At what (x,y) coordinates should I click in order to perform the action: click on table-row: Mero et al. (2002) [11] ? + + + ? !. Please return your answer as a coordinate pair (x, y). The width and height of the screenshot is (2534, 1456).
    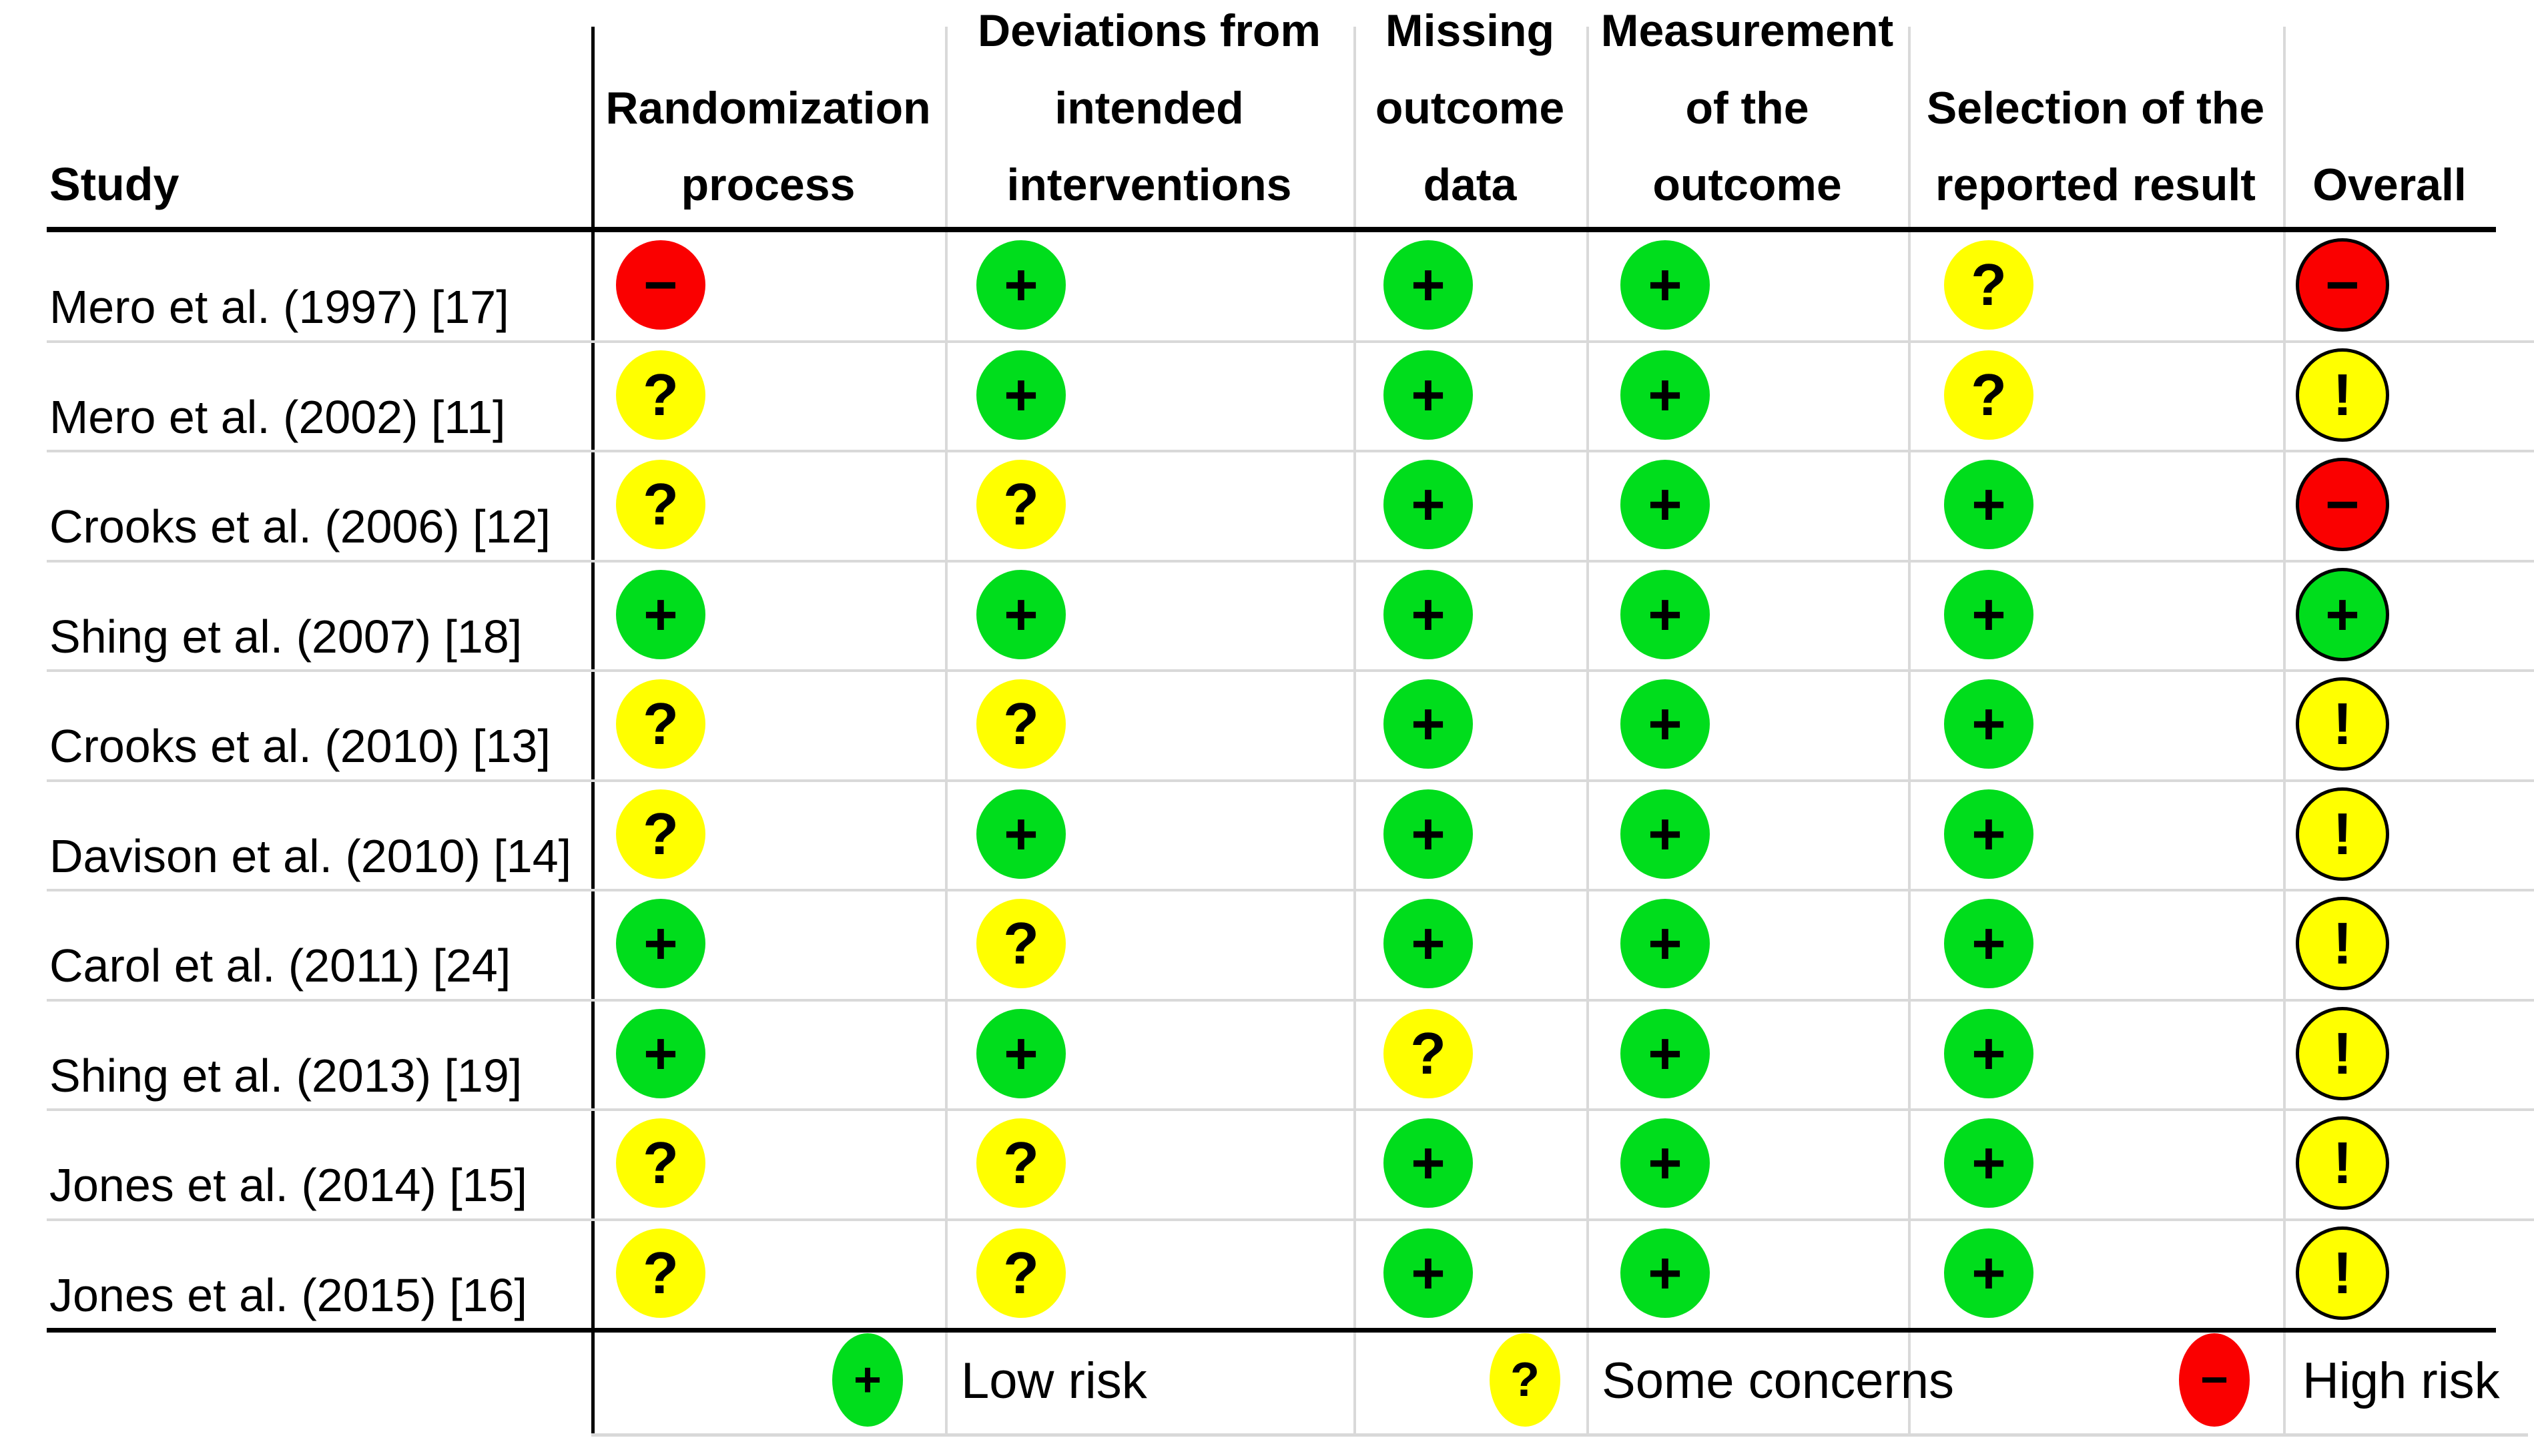
    Looking at the image, I should click on (1267, 395).